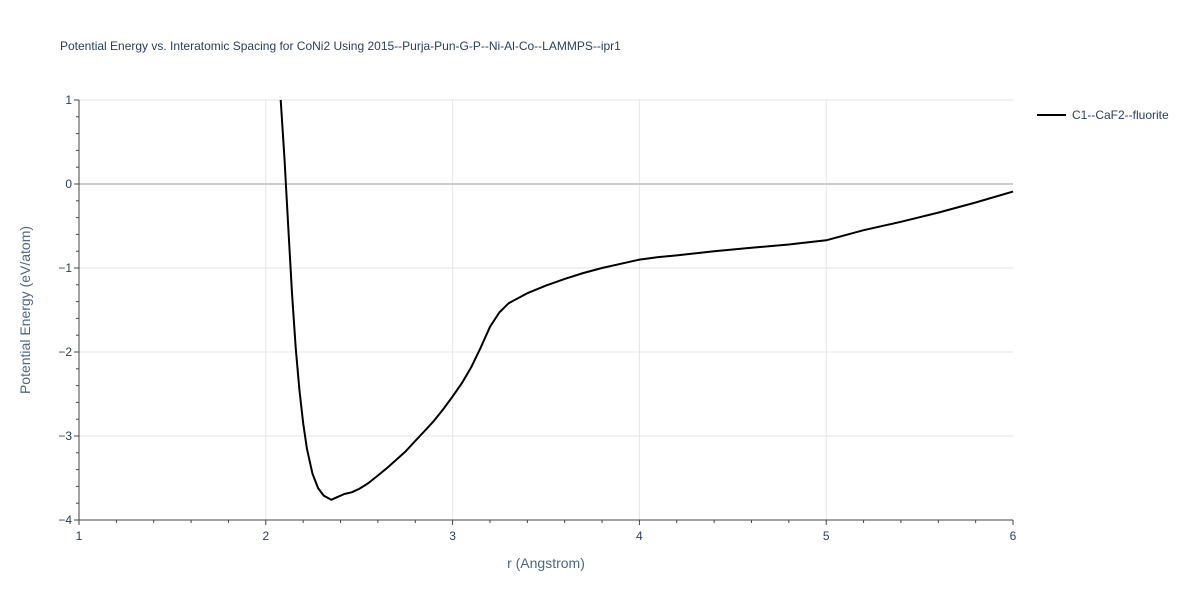 The width and height of the screenshot is (1200, 600). Describe the element at coordinates (639, 536) in the screenshot. I see `x-tick-label: 4` at that location.